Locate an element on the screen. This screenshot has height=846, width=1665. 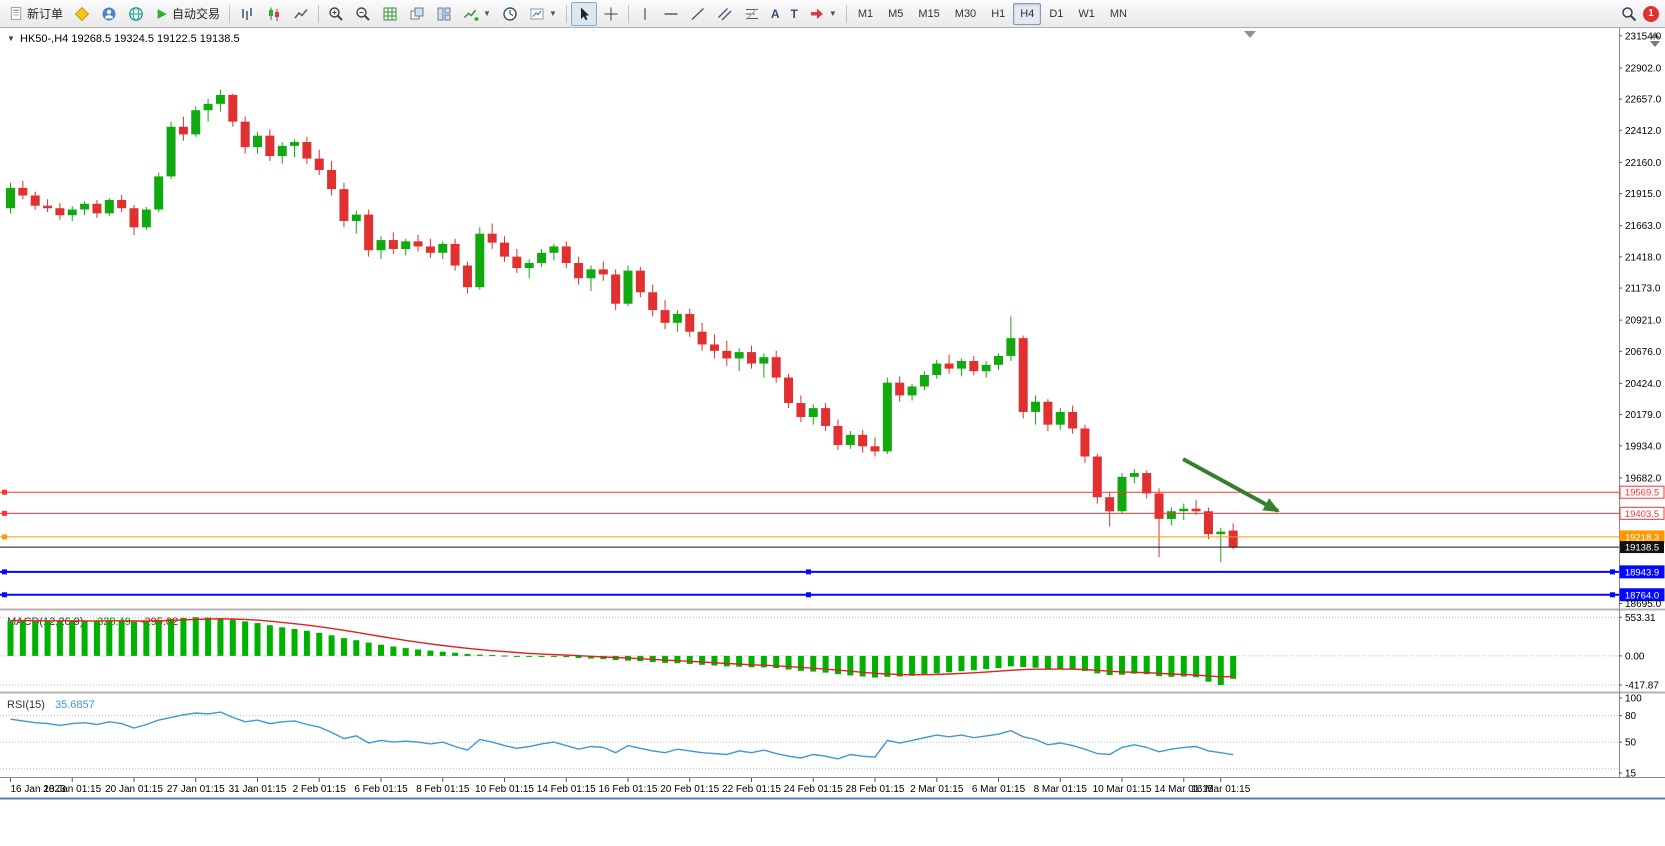
scroll-down-icon is located at coordinates (1655, 44).